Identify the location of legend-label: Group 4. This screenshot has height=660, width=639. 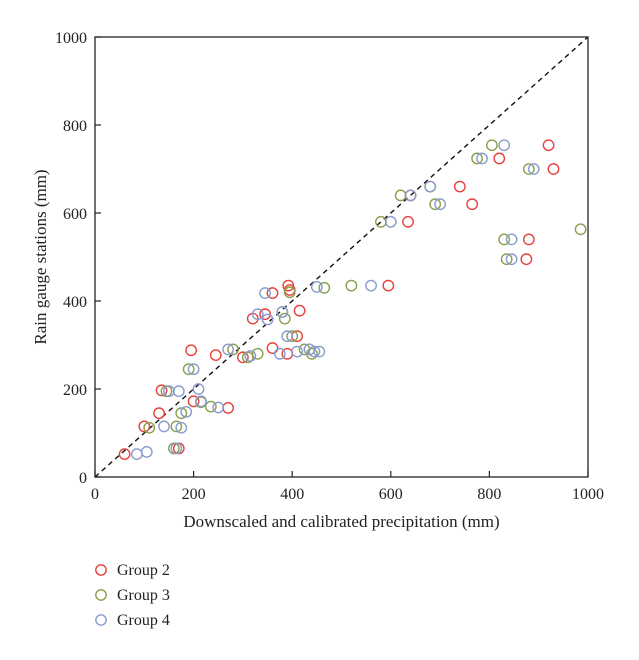
(143, 620).